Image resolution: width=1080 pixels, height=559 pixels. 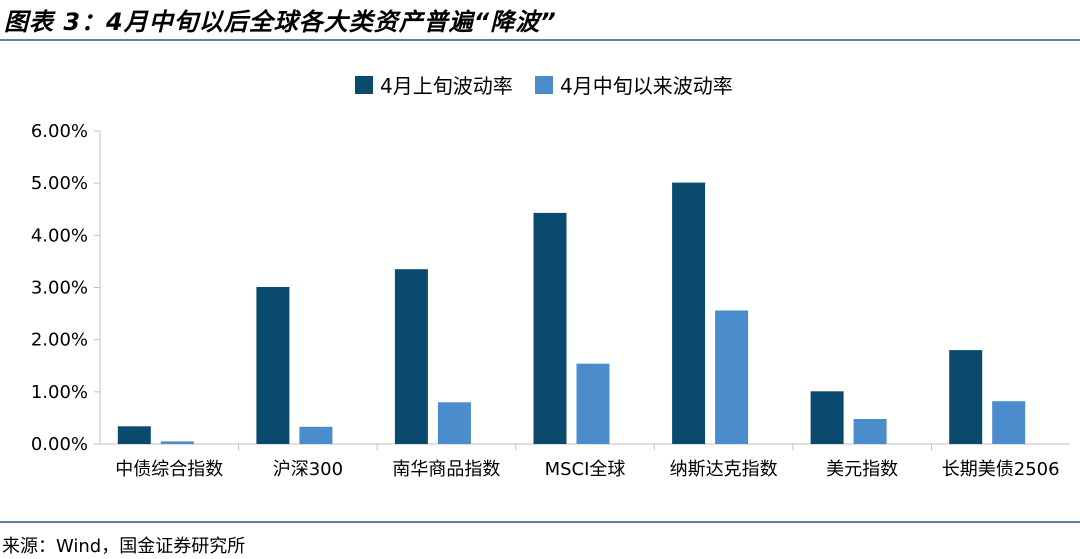 What do you see at coordinates (724, 469) in the screenshot?
I see `x-category-label: 纳斯达克指数` at bounding box center [724, 469].